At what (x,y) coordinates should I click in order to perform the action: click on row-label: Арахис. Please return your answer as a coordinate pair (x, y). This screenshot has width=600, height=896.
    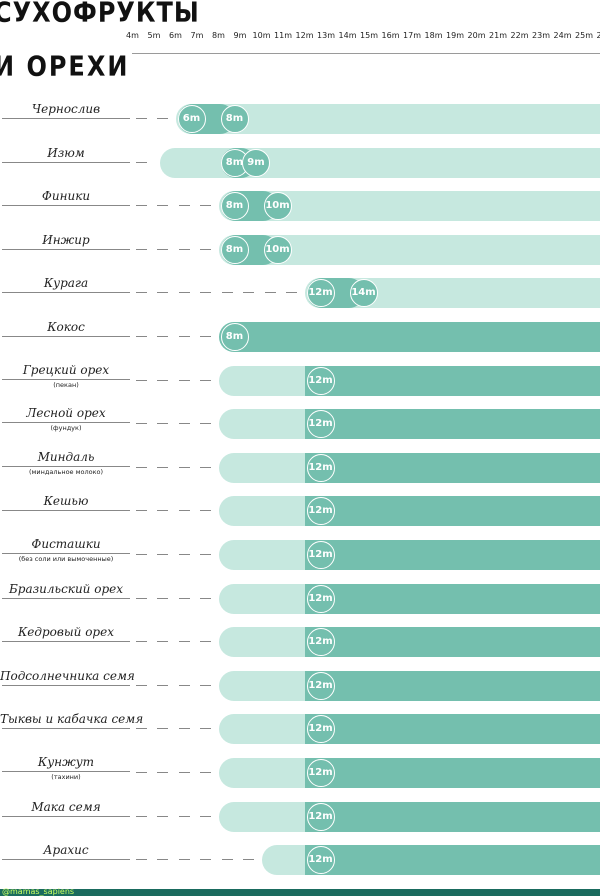
    Looking at the image, I should click on (66, 850).